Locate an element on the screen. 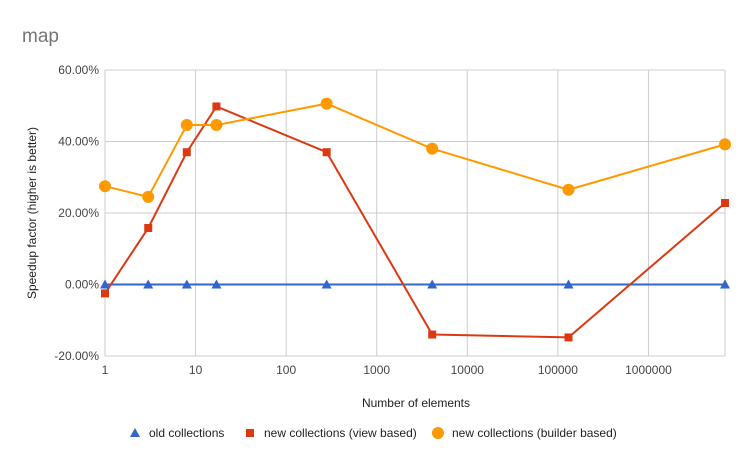  legend-label: old collections is located at coordinates (186, 433).